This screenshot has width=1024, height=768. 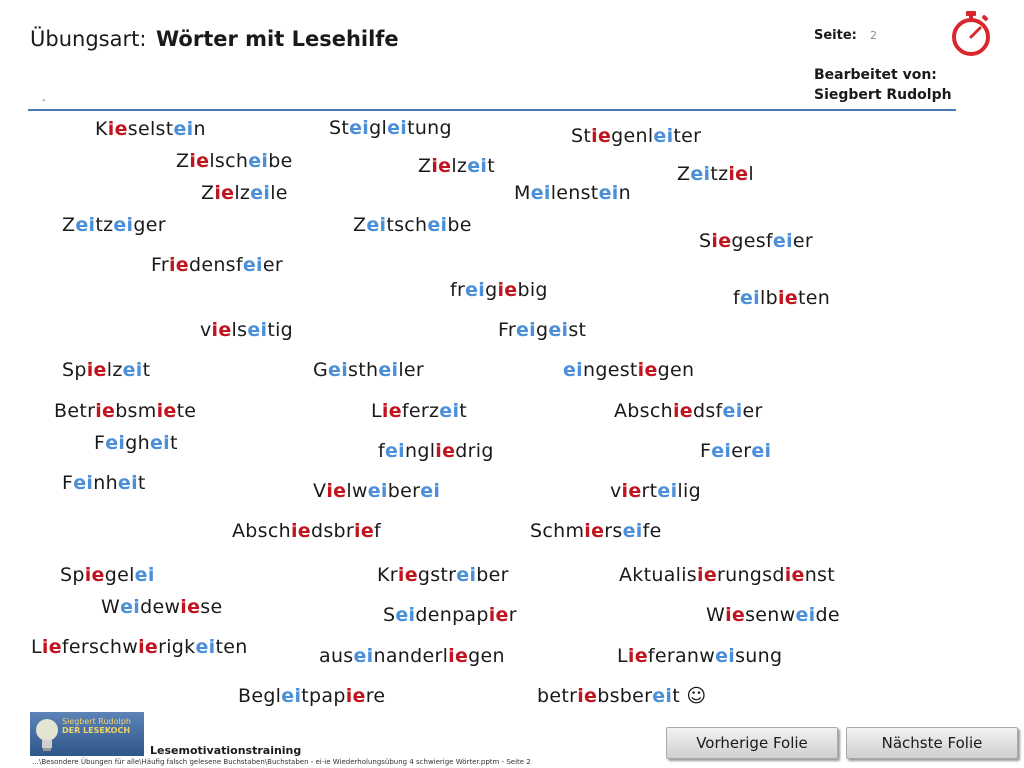 I want to click on word-21: Lieferzeit, so click(x=419, y=411).